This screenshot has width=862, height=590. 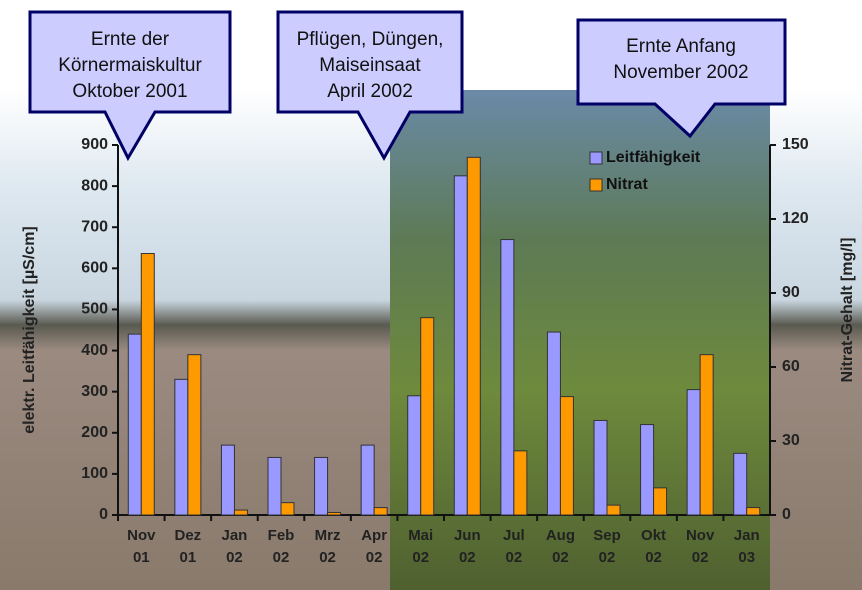 I want to click on y-tick-label: 600, so click(x=94, y=268).